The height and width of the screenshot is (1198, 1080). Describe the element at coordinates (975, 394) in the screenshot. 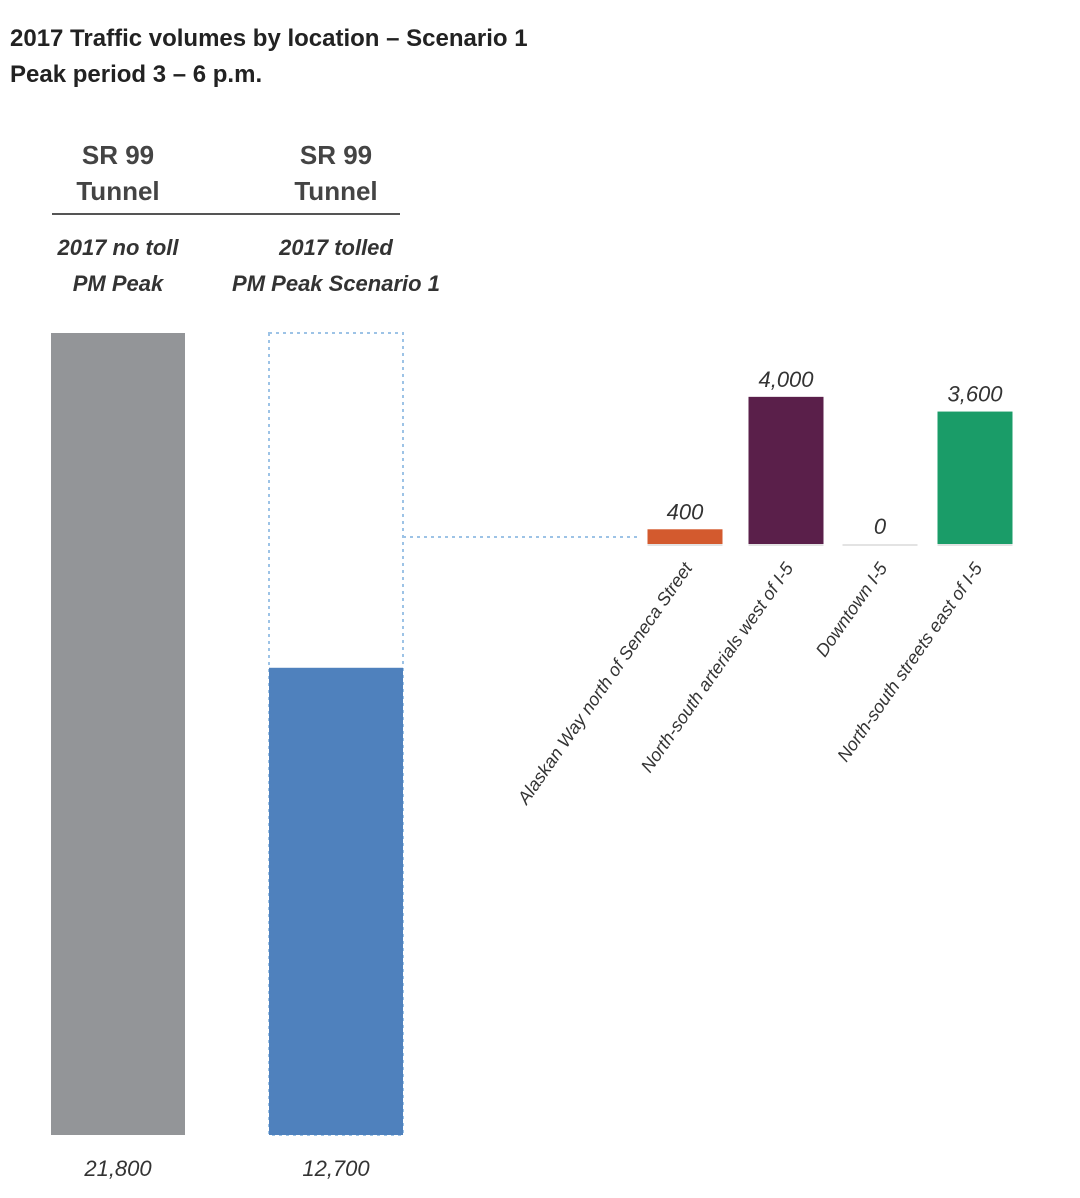

I see `value-label: 3,600` at that location.